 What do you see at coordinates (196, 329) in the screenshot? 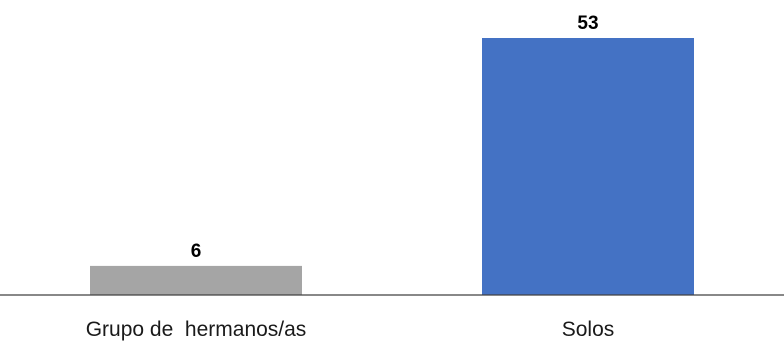
I see `category-label-0: Grupo de hermanos/as` at bounding box center [196, 329].